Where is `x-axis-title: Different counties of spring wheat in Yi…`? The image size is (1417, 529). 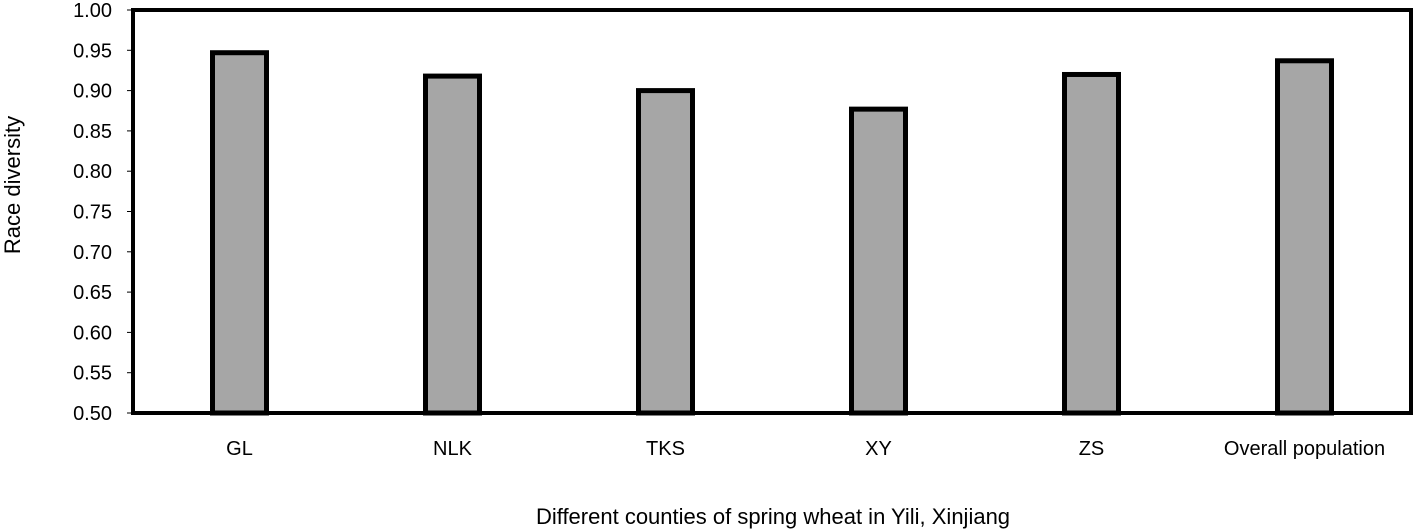 x-axis-title: Different counties of spring wheat in Yi… is located at coordinates (773, 516).